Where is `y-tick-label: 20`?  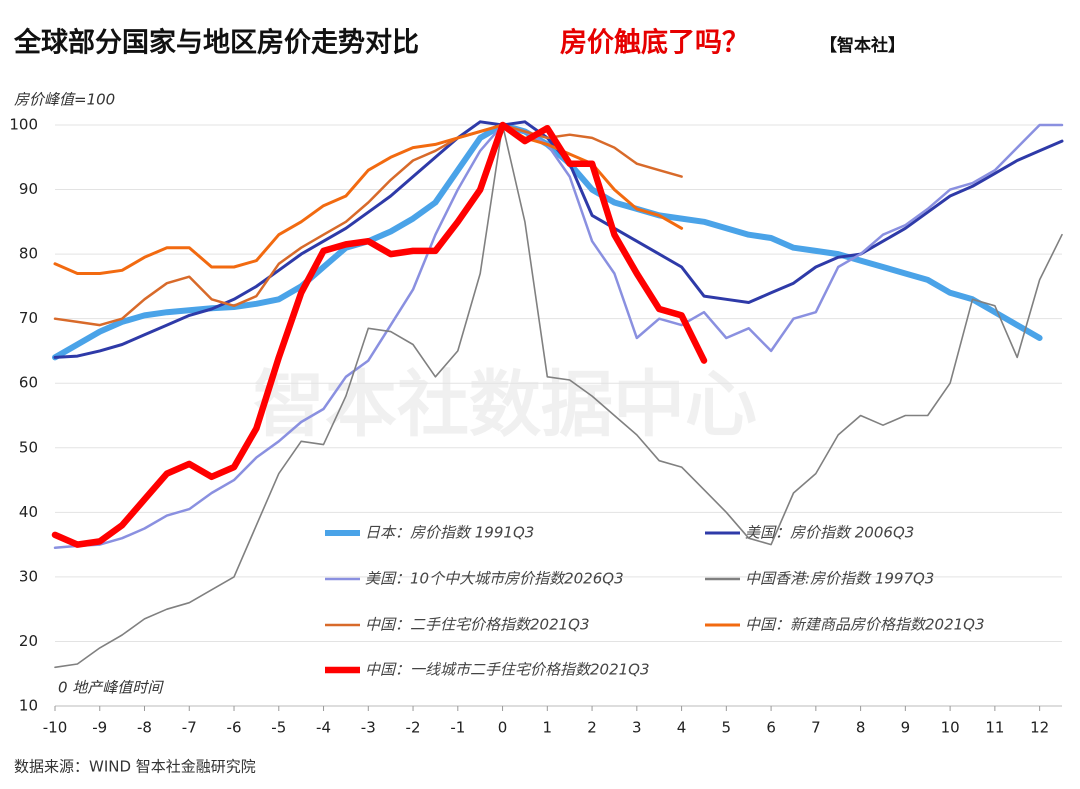 y-tick-label: 20 is located at coordinates (28, 641).